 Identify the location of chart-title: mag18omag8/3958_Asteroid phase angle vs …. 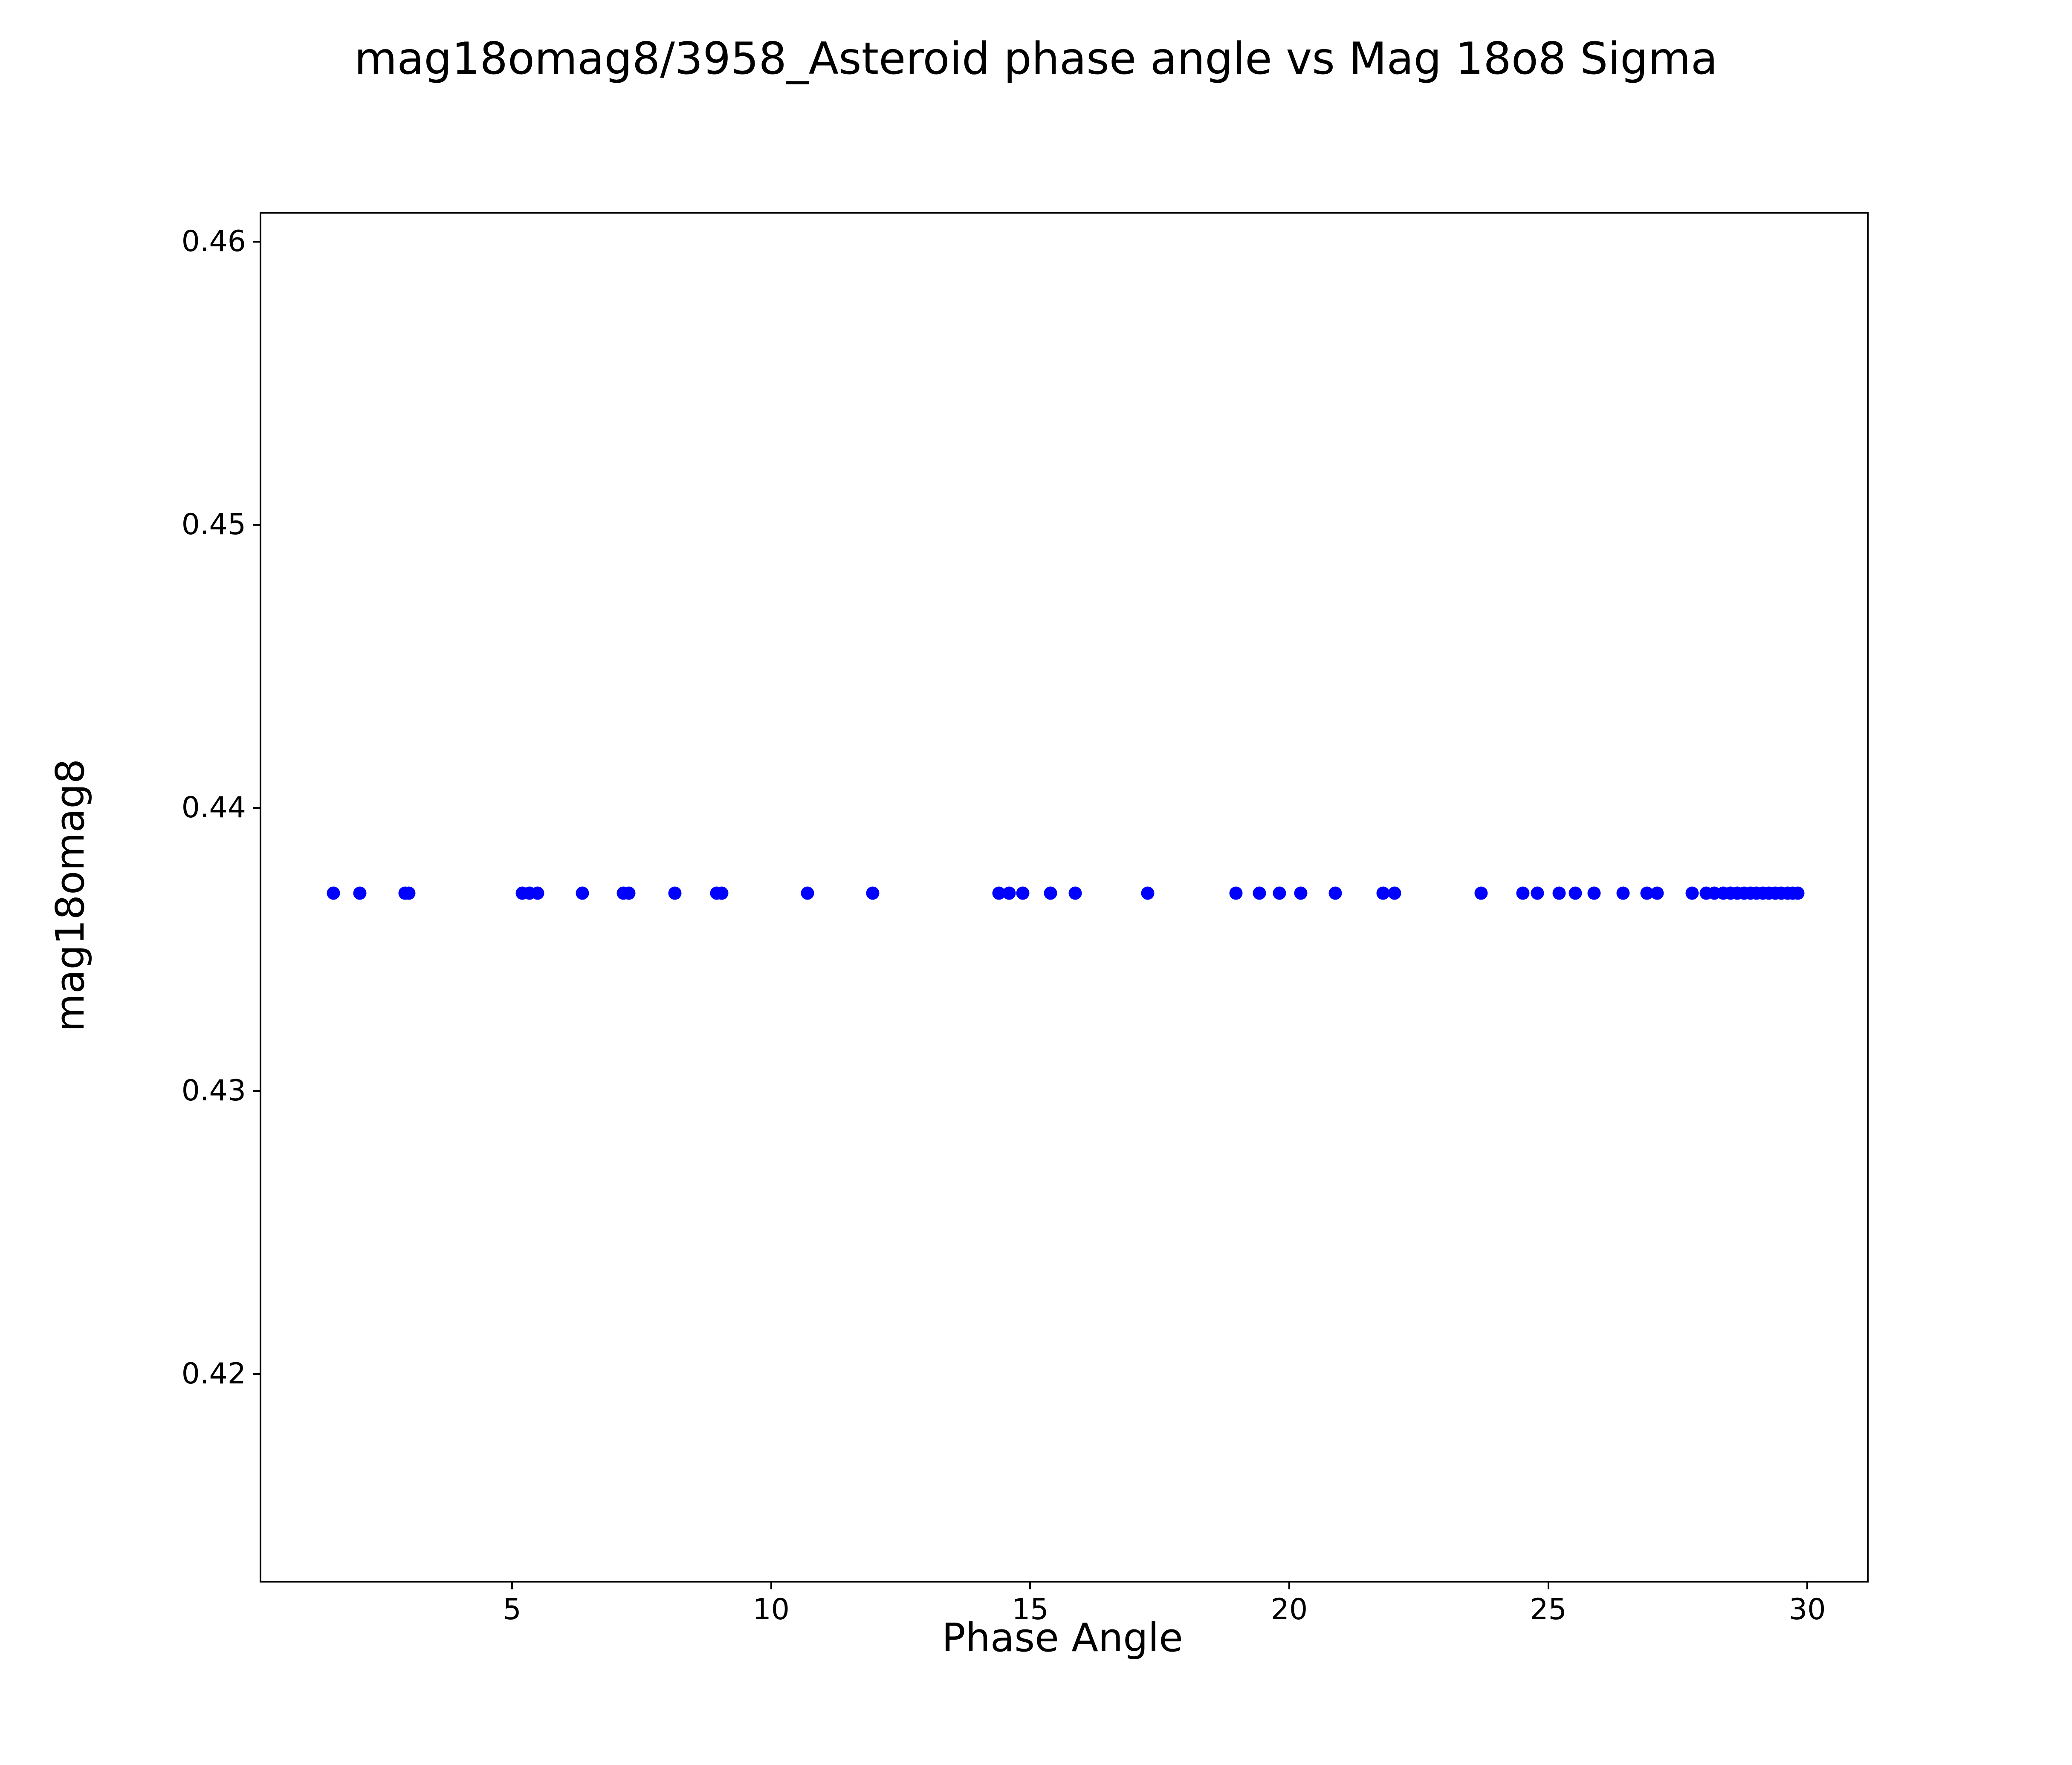
(1036, 59).